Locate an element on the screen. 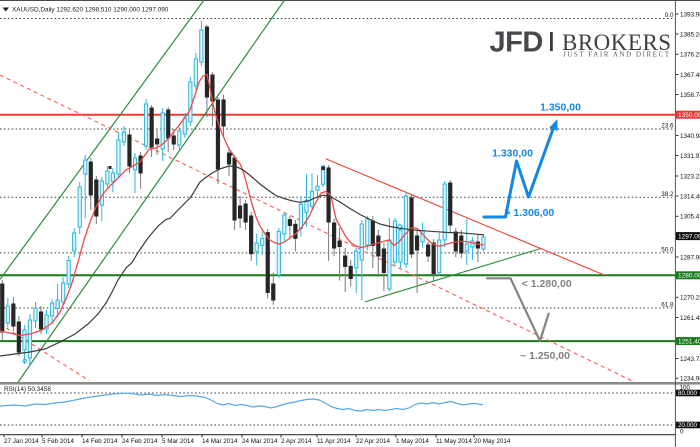 The height and width of the screenshot is (447, 700). svg-text: 11 May 2014 is located at coordinates (454, 441).